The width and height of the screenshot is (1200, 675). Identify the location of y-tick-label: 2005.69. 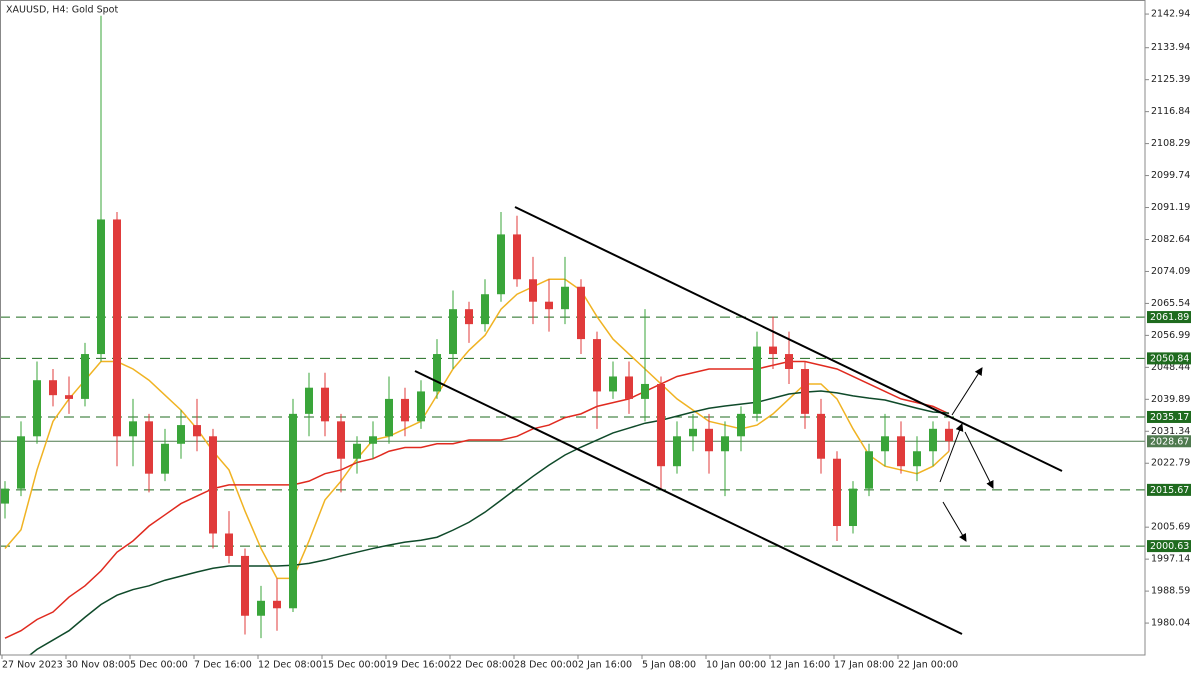
(1170, 527).